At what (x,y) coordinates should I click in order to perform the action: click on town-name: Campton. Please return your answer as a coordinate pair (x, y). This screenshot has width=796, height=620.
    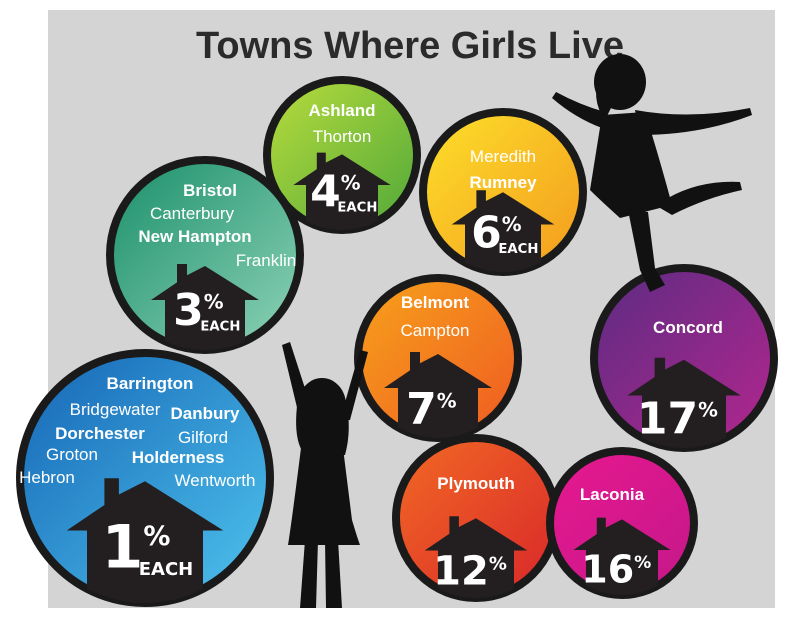
    Looking at the image, I should click on (435, 330).